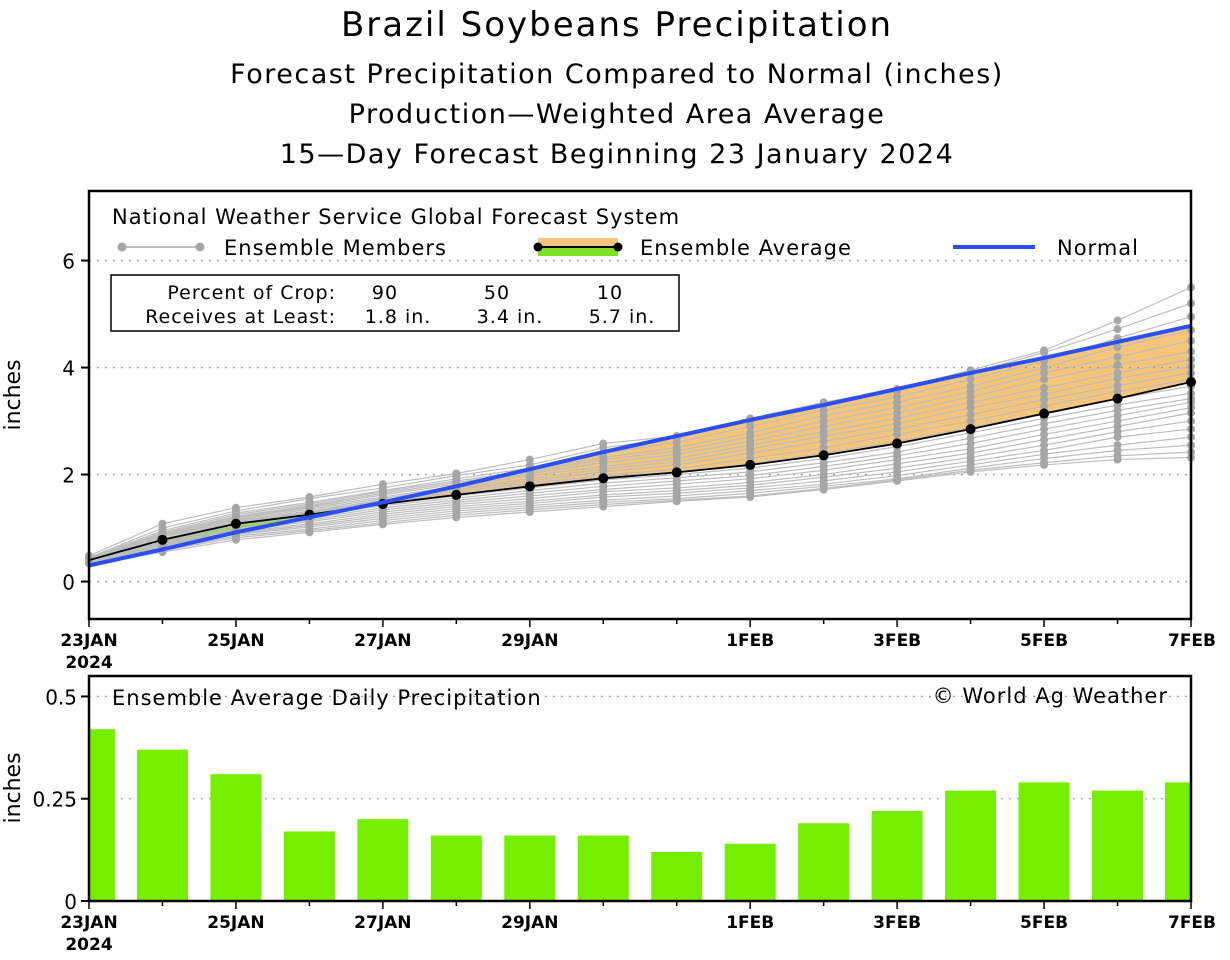 Image resolution: width=1230 pixels, height=960 pixels. What do you see at coordinates (578, 247) in the screenshot?
I see `legend-average-swatch` at bounding box center [578, 247].